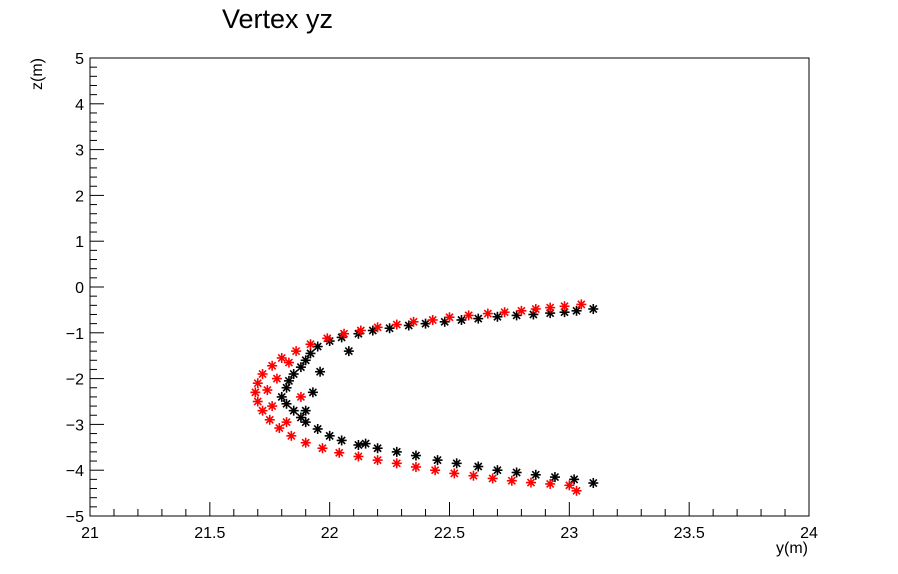 The image size is (898, 574). What do you see at coordinates (792, 548) in the screenshot?
I see `x-axis-title: y(m)` at bounding box center [792, 548].